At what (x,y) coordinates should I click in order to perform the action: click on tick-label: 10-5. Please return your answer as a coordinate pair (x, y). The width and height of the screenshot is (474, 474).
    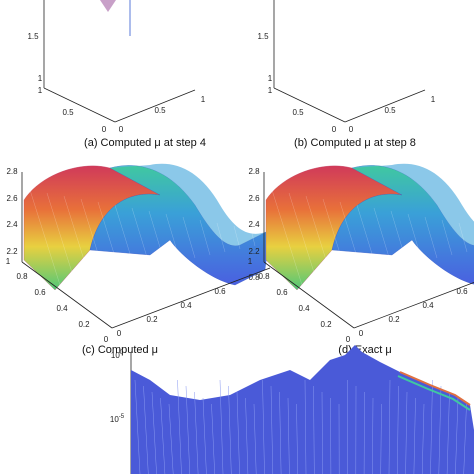
    Looking at the image, I should click on (117, 419).